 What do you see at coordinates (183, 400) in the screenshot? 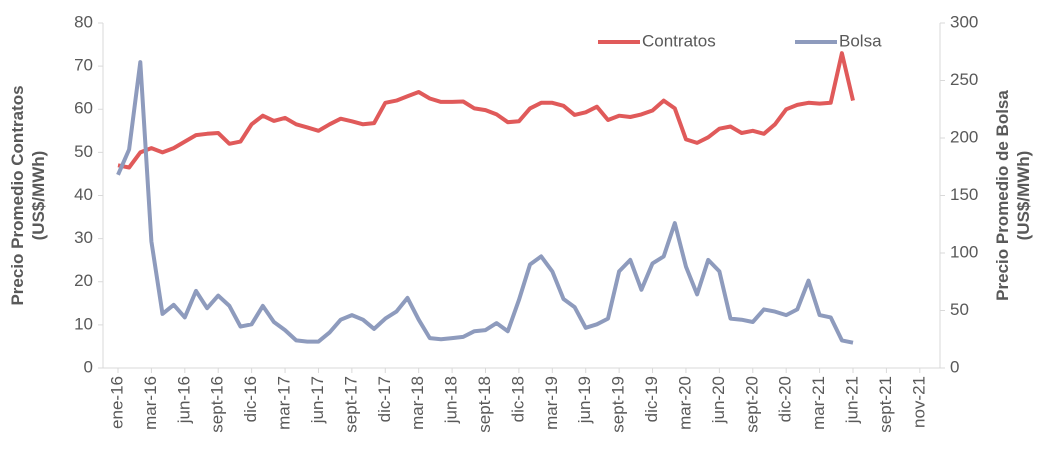
I see `x-tick-label: jun-16` at bounding box center [183, 400].